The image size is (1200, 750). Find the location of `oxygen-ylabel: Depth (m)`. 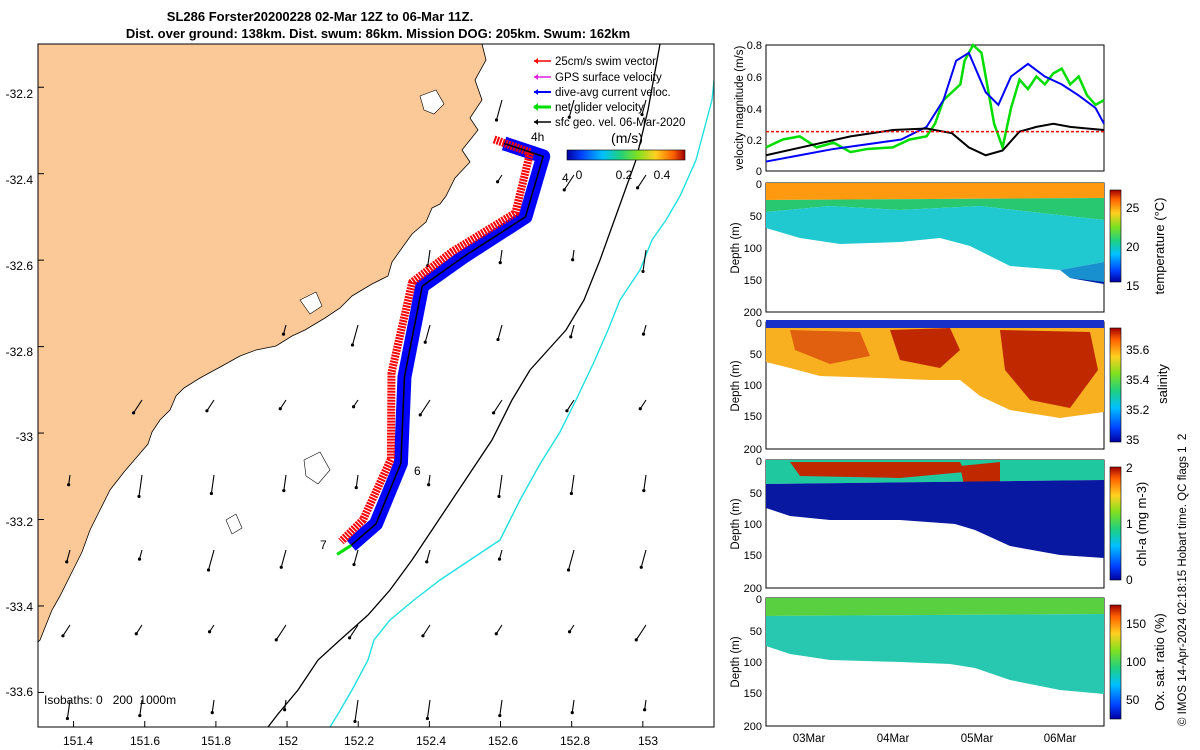

oxygen-ylabel: Depth (m) is located at coordinates (736, 661).